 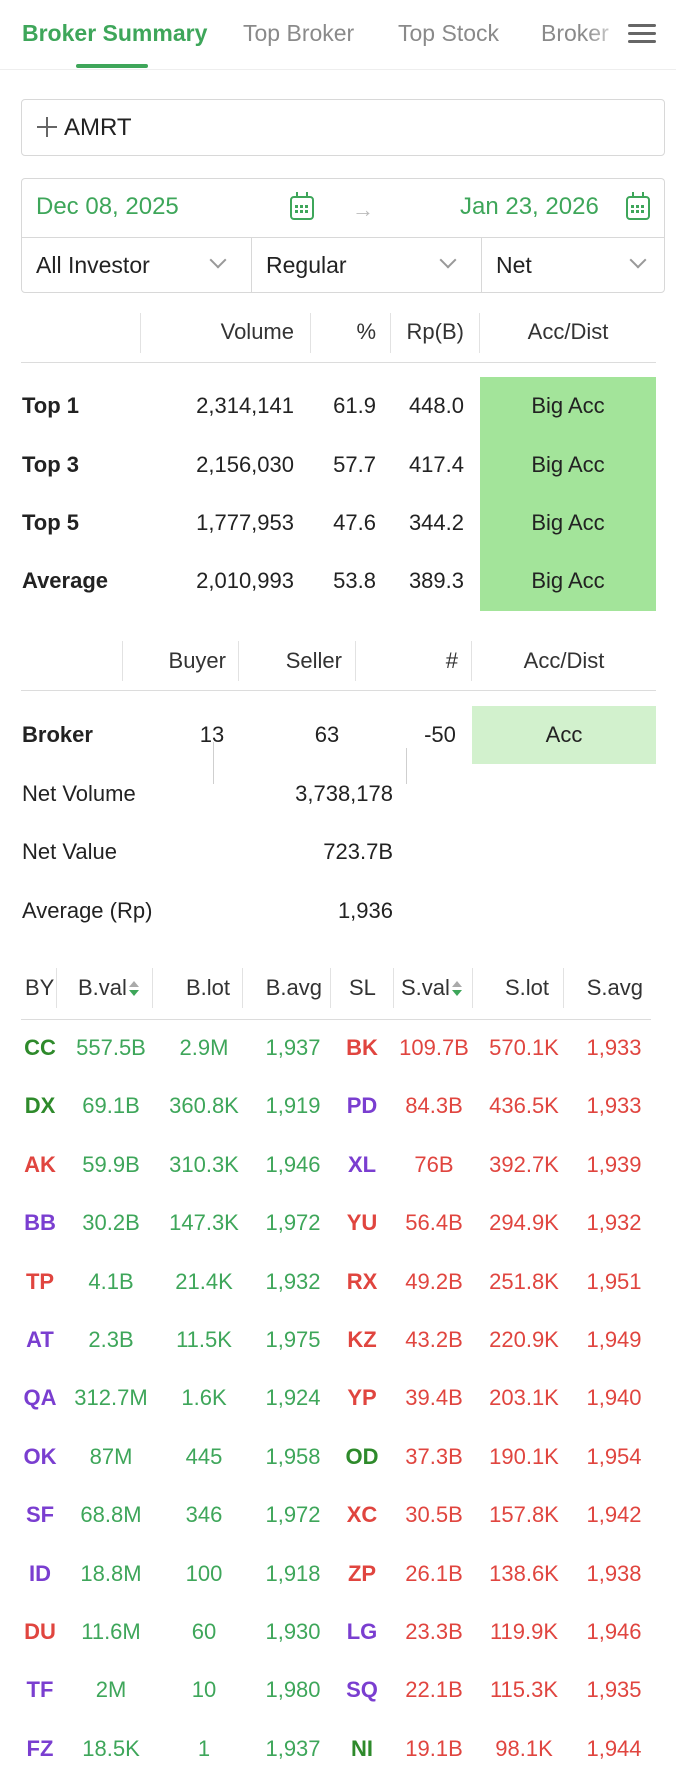 I want to click on tab-broker-summary: Broker Summary, so click(x=115, y=33).